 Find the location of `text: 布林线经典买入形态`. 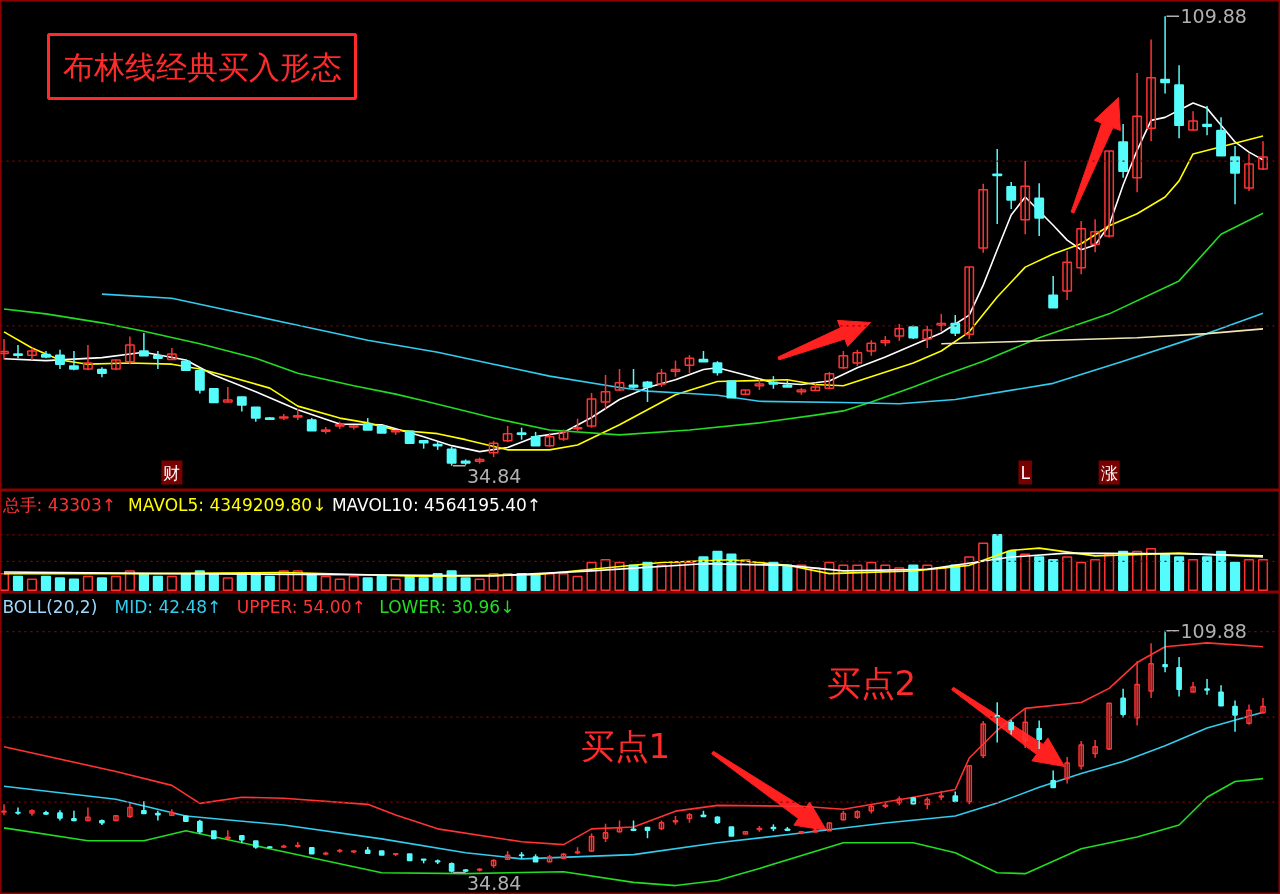

text: 布林线经典买入形态 is located at coordinates (202, 66).